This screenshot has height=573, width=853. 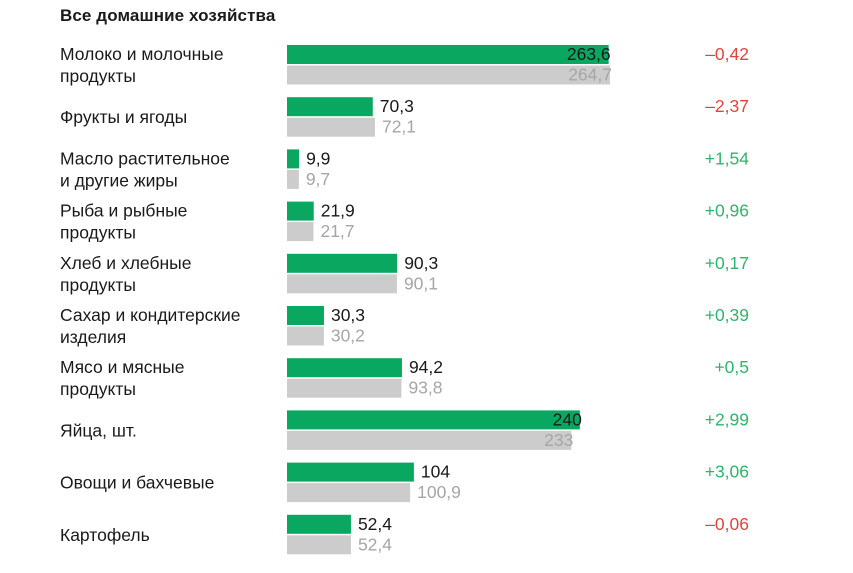 What do you see at coordinates (168, 15) in the screenshot?
I see `chart-title: Все домашние хозяйства` at bounding box center [168, 15].